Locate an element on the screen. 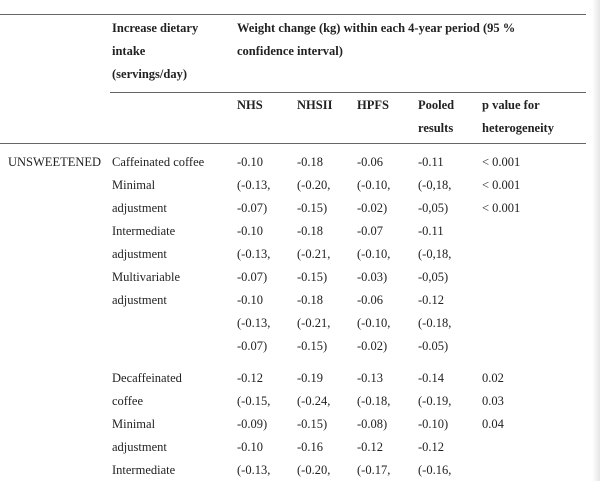 The height and width of the screenshot is (481, 600). column-header: heterogeneity is located at coordinates (518, 128).